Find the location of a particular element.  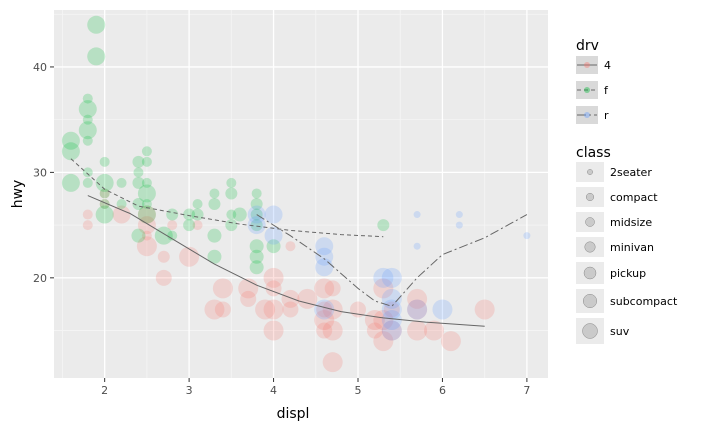

legend-class-label-2seater: 2seater is located at coordinates (631, 172).